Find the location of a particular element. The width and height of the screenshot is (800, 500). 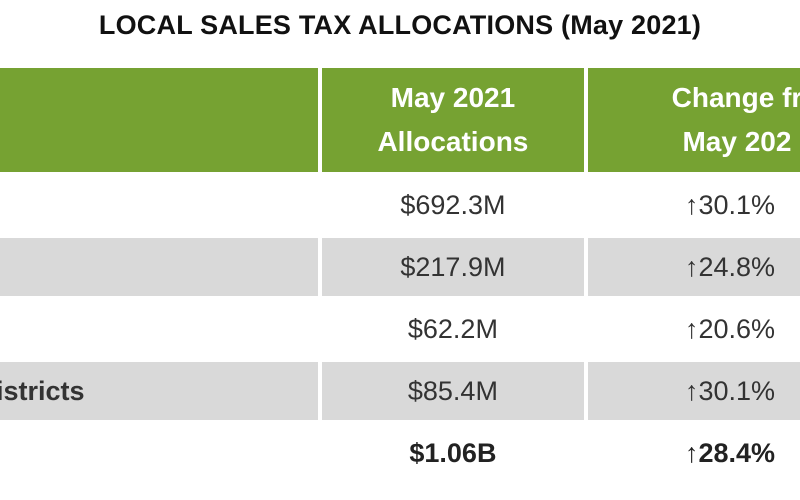

header-allocations-line1: May 2021 is located at coordinates (453, 97).